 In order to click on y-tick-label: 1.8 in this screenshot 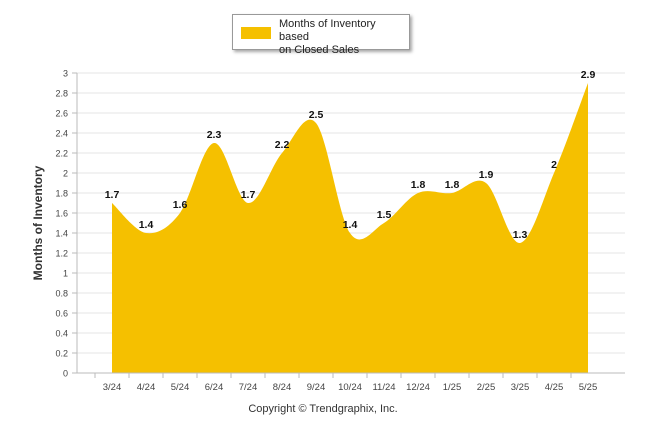, I will do `click(61, 194)`.